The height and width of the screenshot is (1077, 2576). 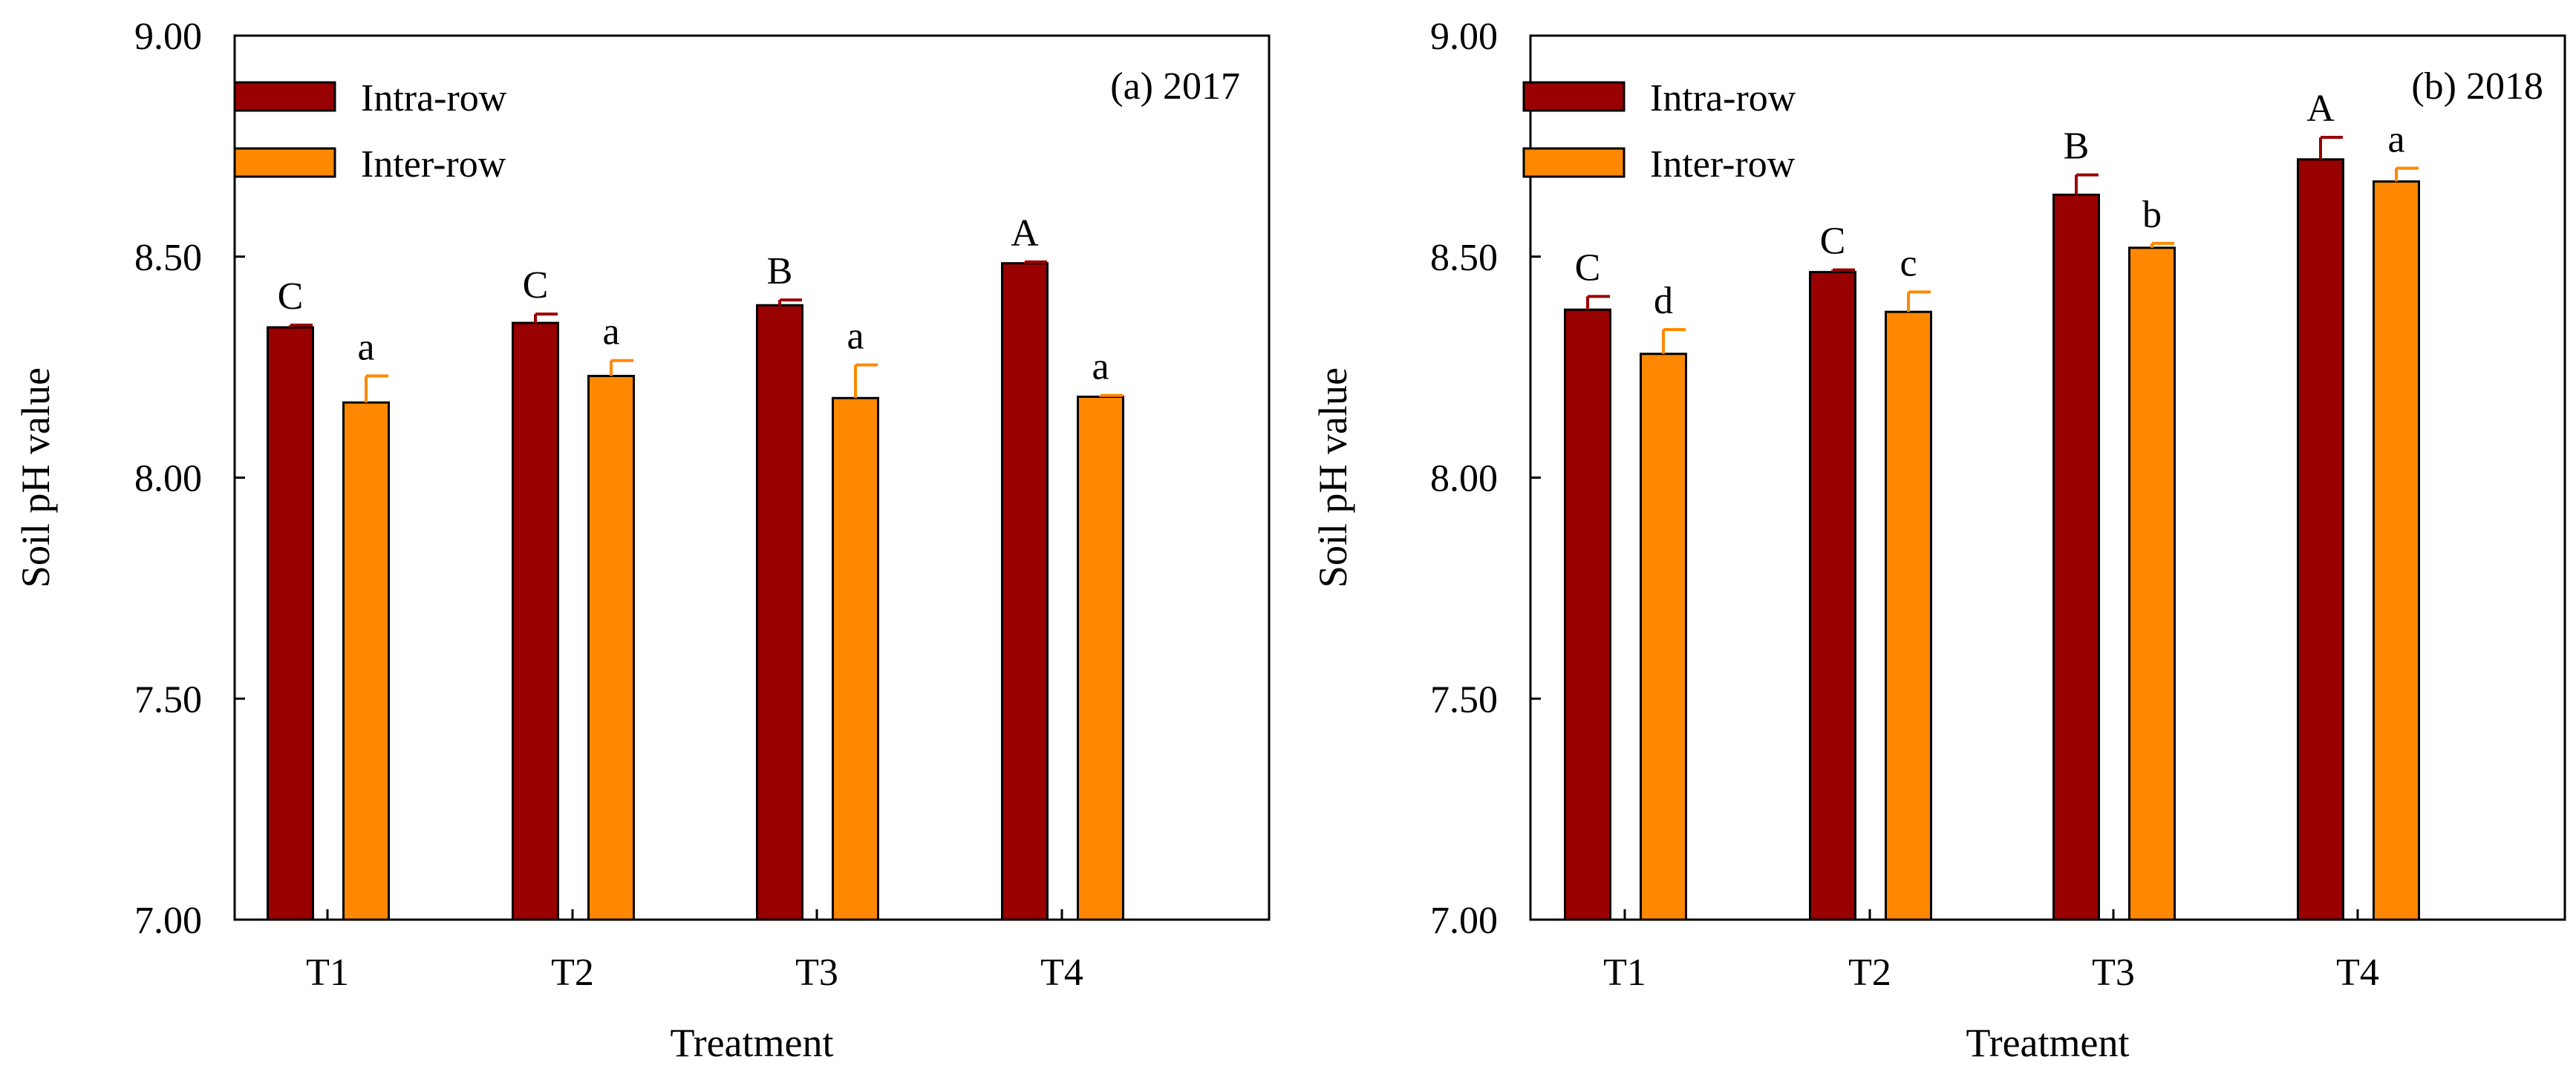 What do you see at coordinates (2477, 86) in the screenshot?
I see `panel-label: (b) 2018` at bounding box center [2477, 86].